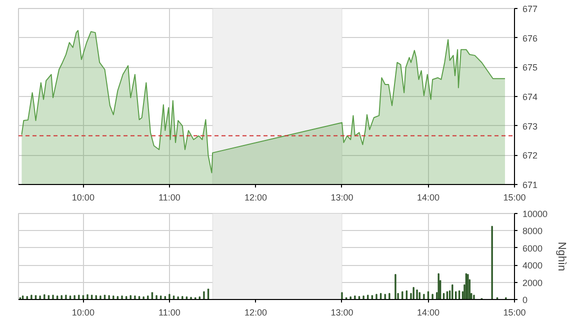  I want to click on y-tick-label: 674, so click(530, 97).